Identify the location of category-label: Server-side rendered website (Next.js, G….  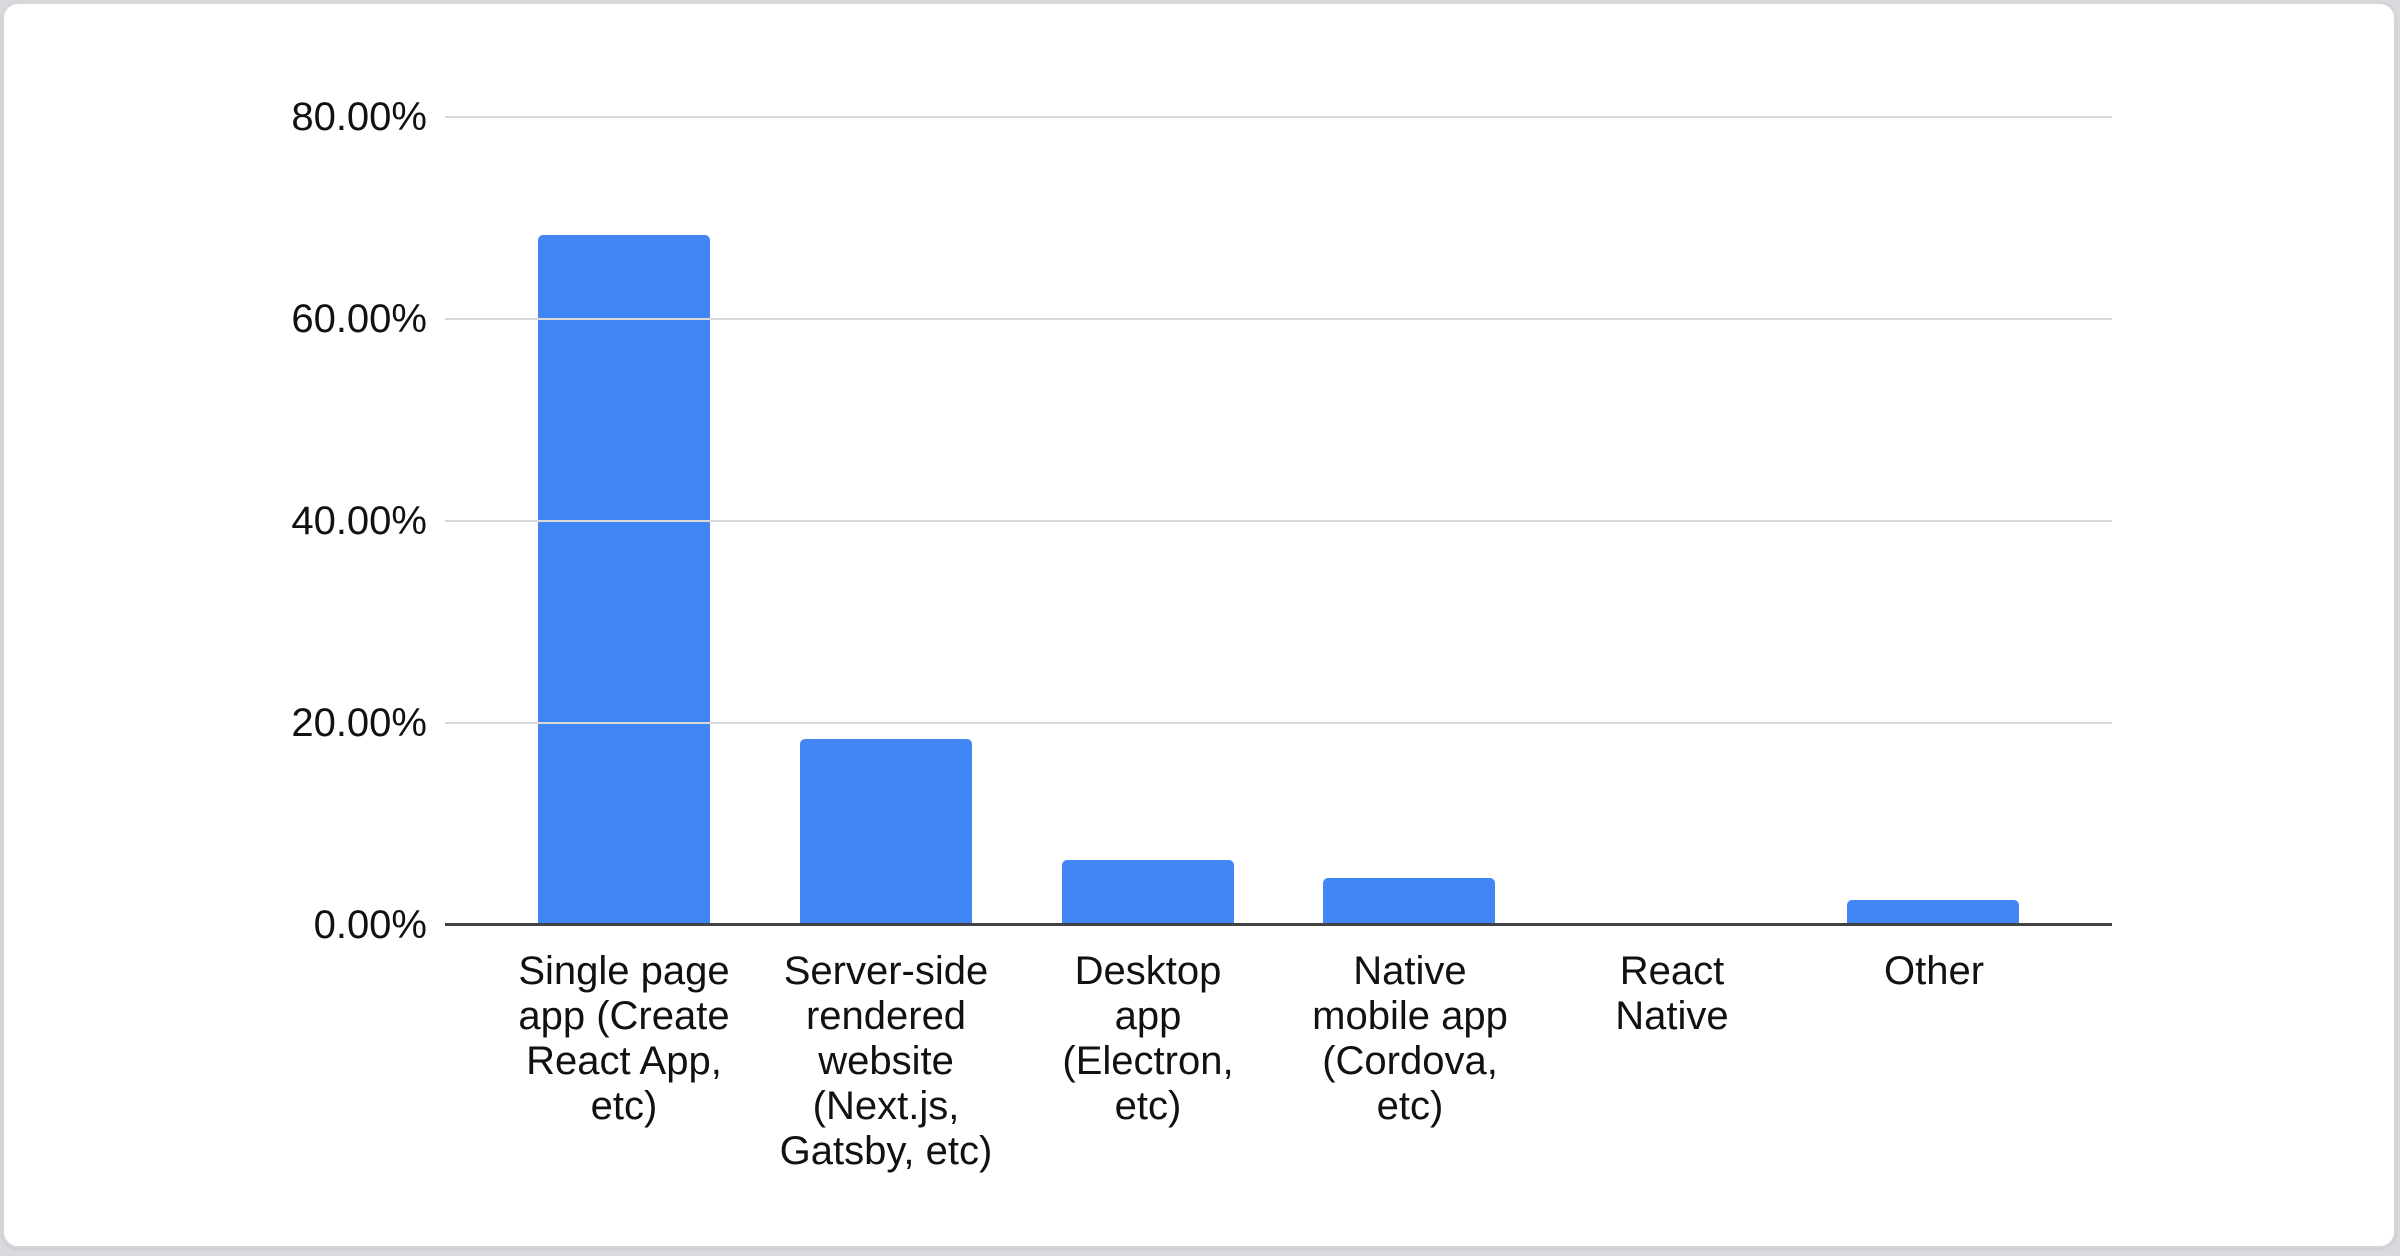
(886, 1061).